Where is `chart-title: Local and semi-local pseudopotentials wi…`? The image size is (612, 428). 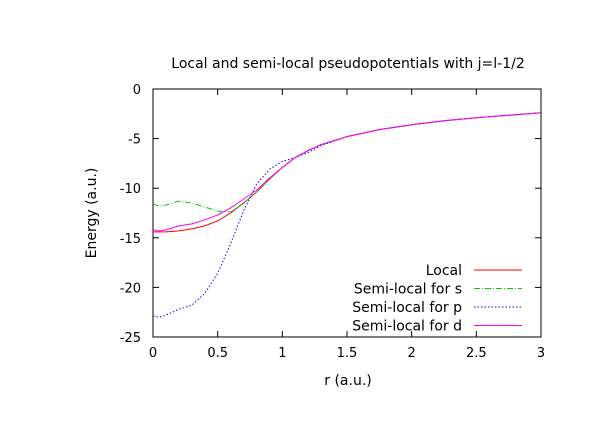
chart-title: Local and semi-local pseudopotentials wi… is located at coordinates (347, 64).